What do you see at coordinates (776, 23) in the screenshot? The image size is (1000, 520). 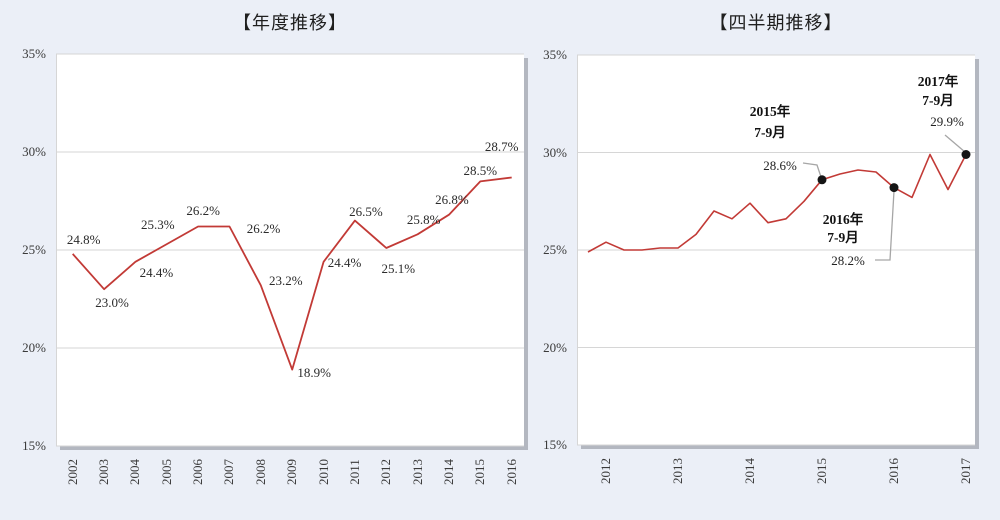 I see `chart-title-quarterly: 【四半期推移】` at bounding box center [776, 23].